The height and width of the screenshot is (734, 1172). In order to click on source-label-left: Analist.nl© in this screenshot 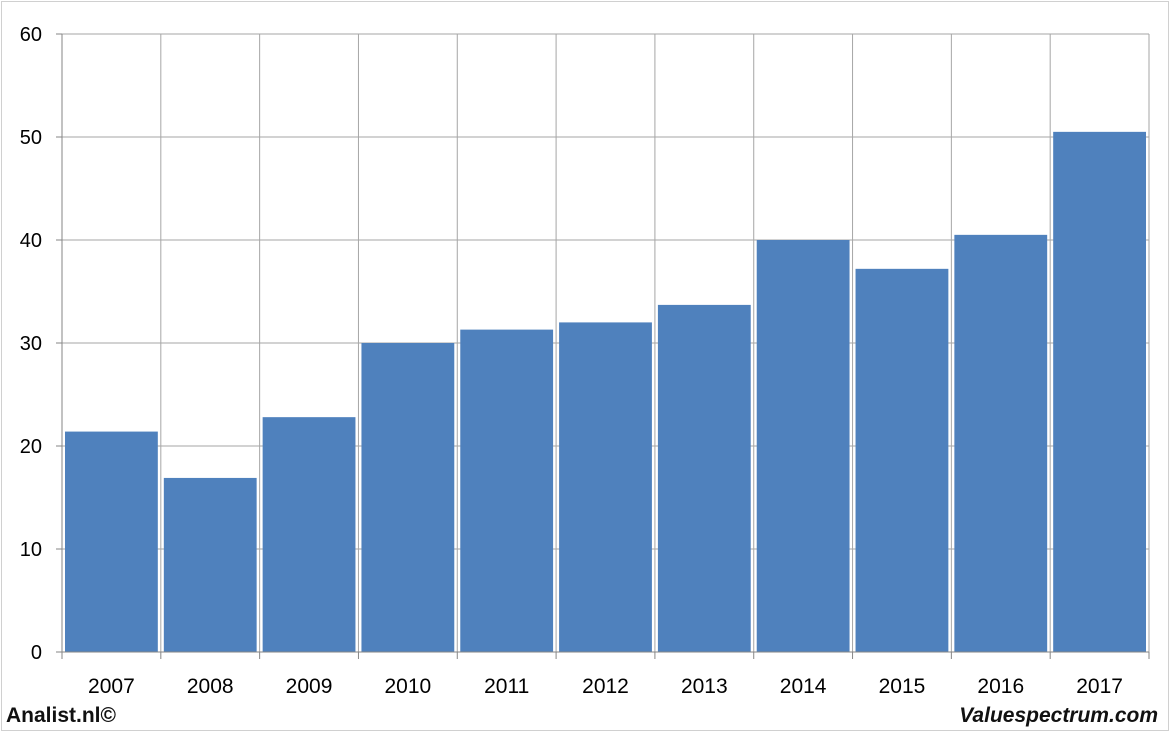, I will do `click(61, 715)`.